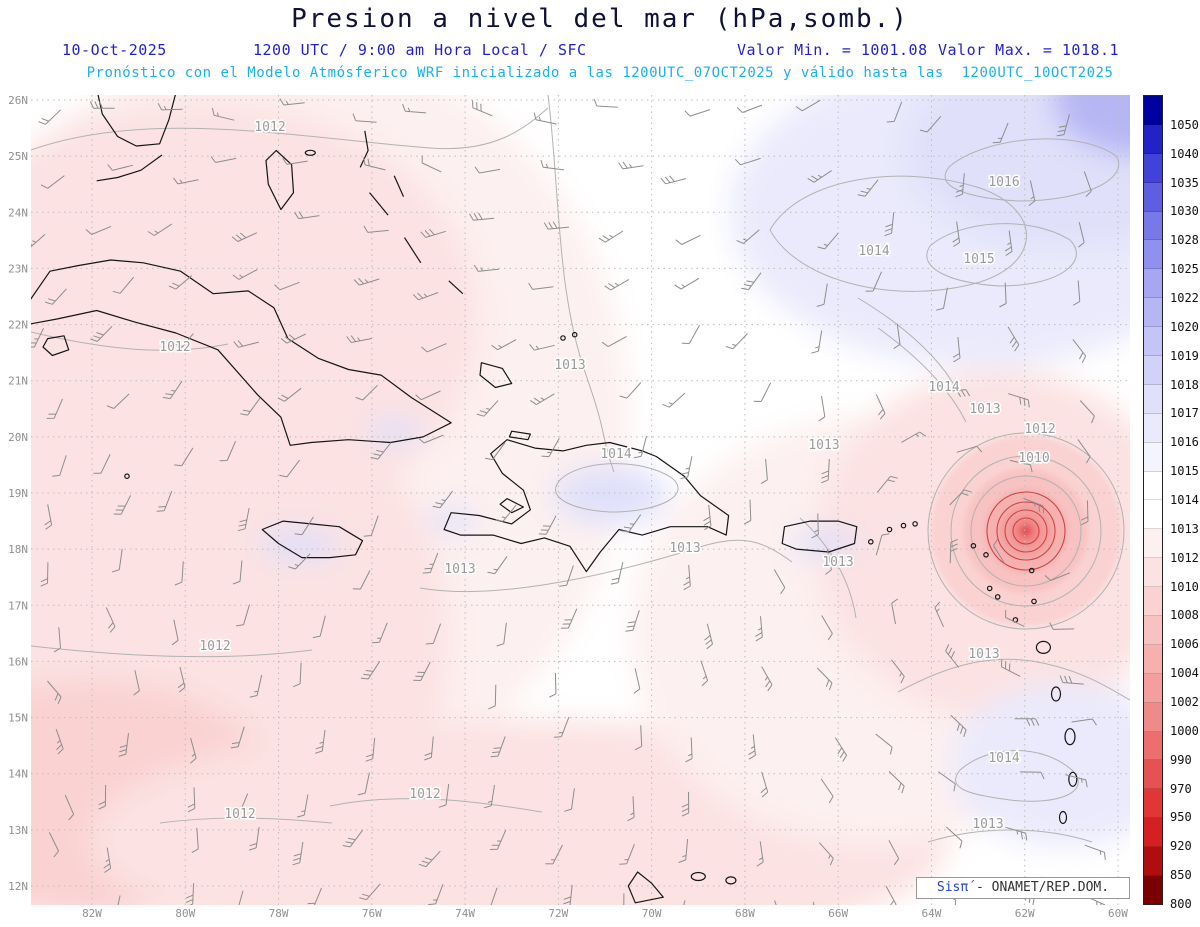 This screenshot has height=927, width=1200. What do you see at coordinates (1184, 355) in the screenshot?
I see `colorbar-label: 1019` at bounding box center [1184, 355].